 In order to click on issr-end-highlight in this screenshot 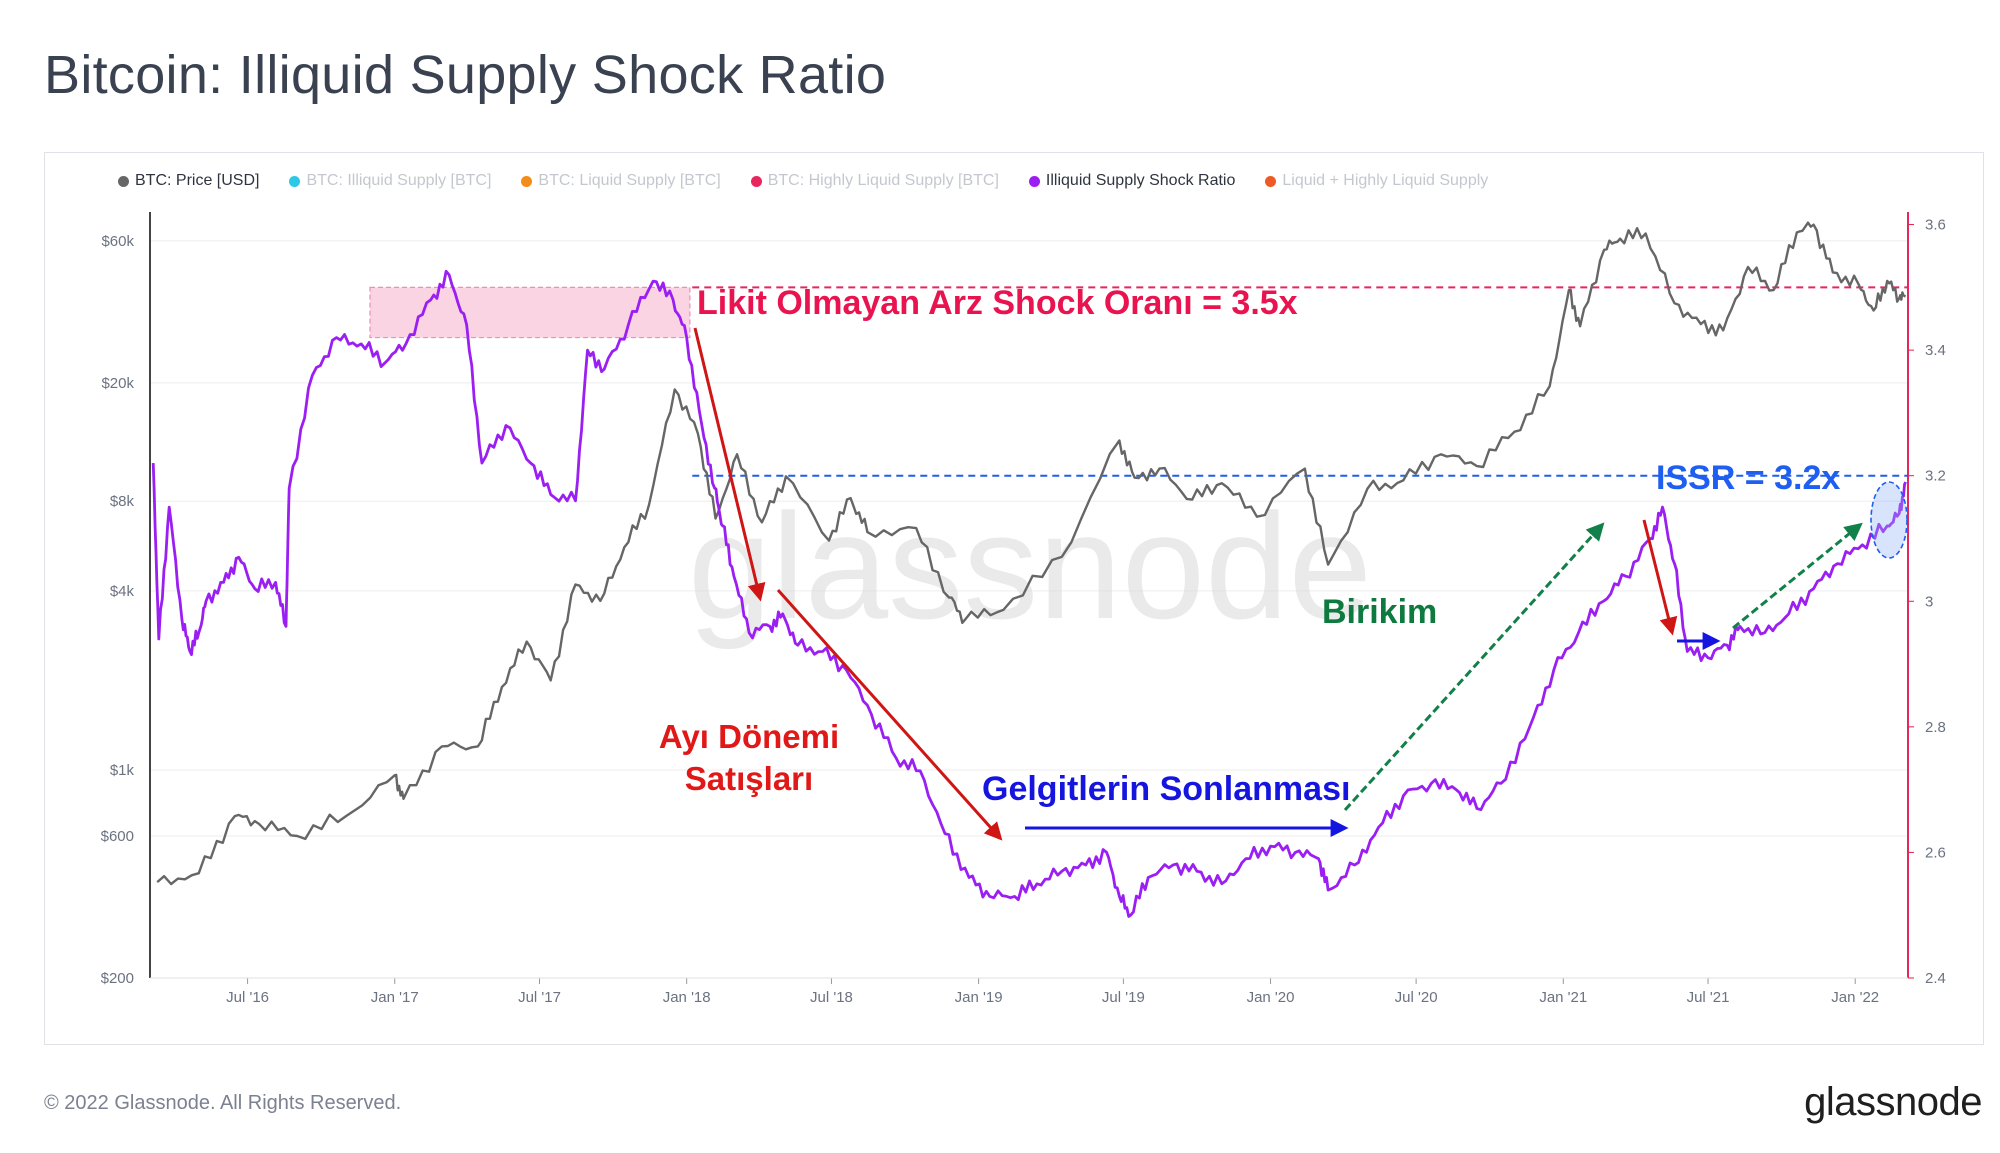, I will do `click(1889, 520)`.